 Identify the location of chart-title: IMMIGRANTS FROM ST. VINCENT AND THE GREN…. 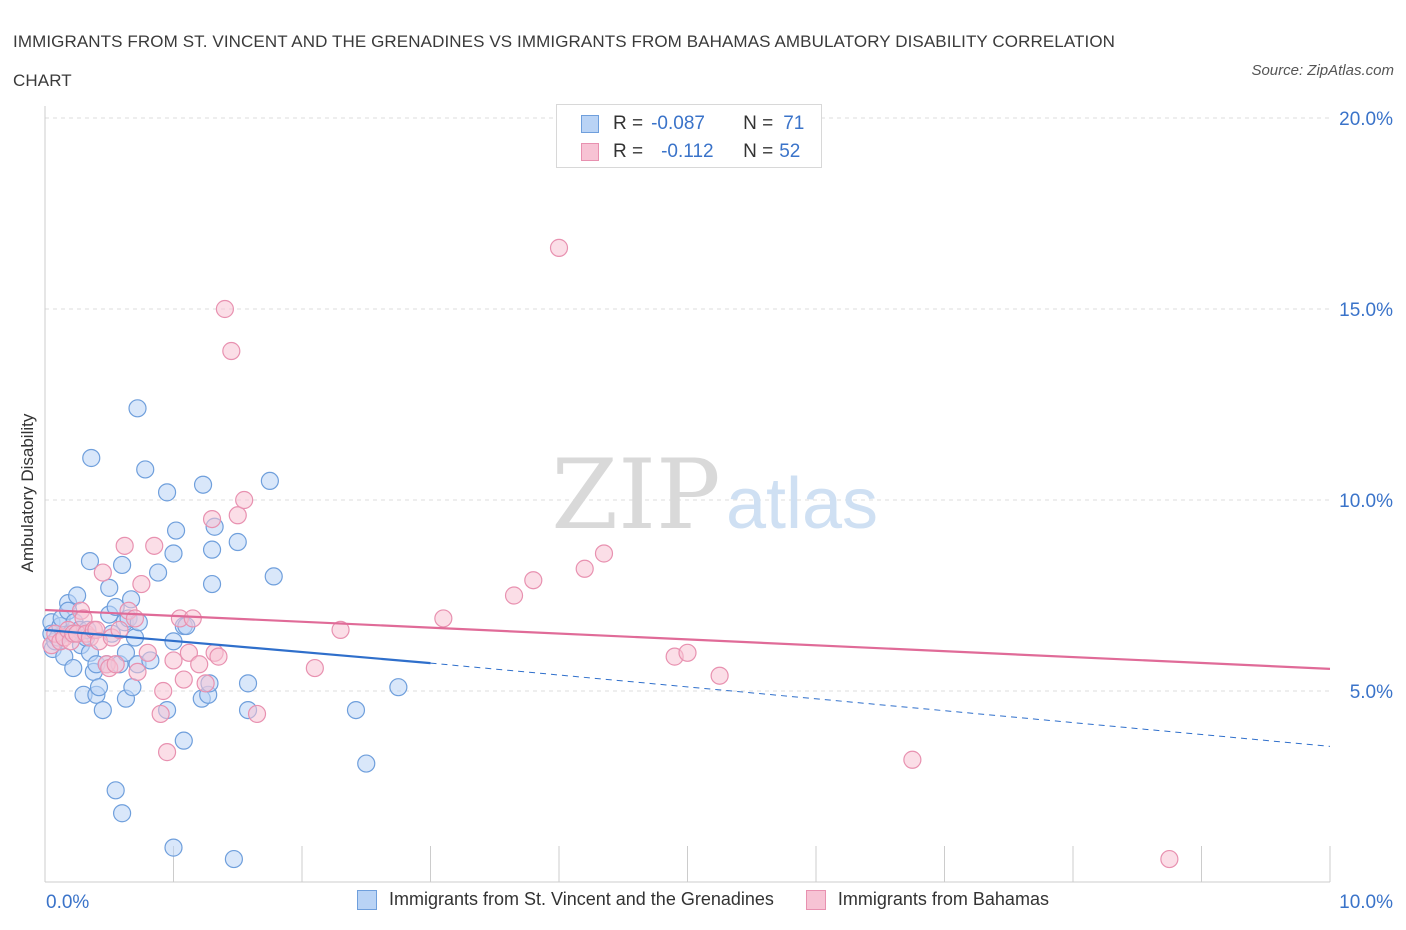
(564, 61).